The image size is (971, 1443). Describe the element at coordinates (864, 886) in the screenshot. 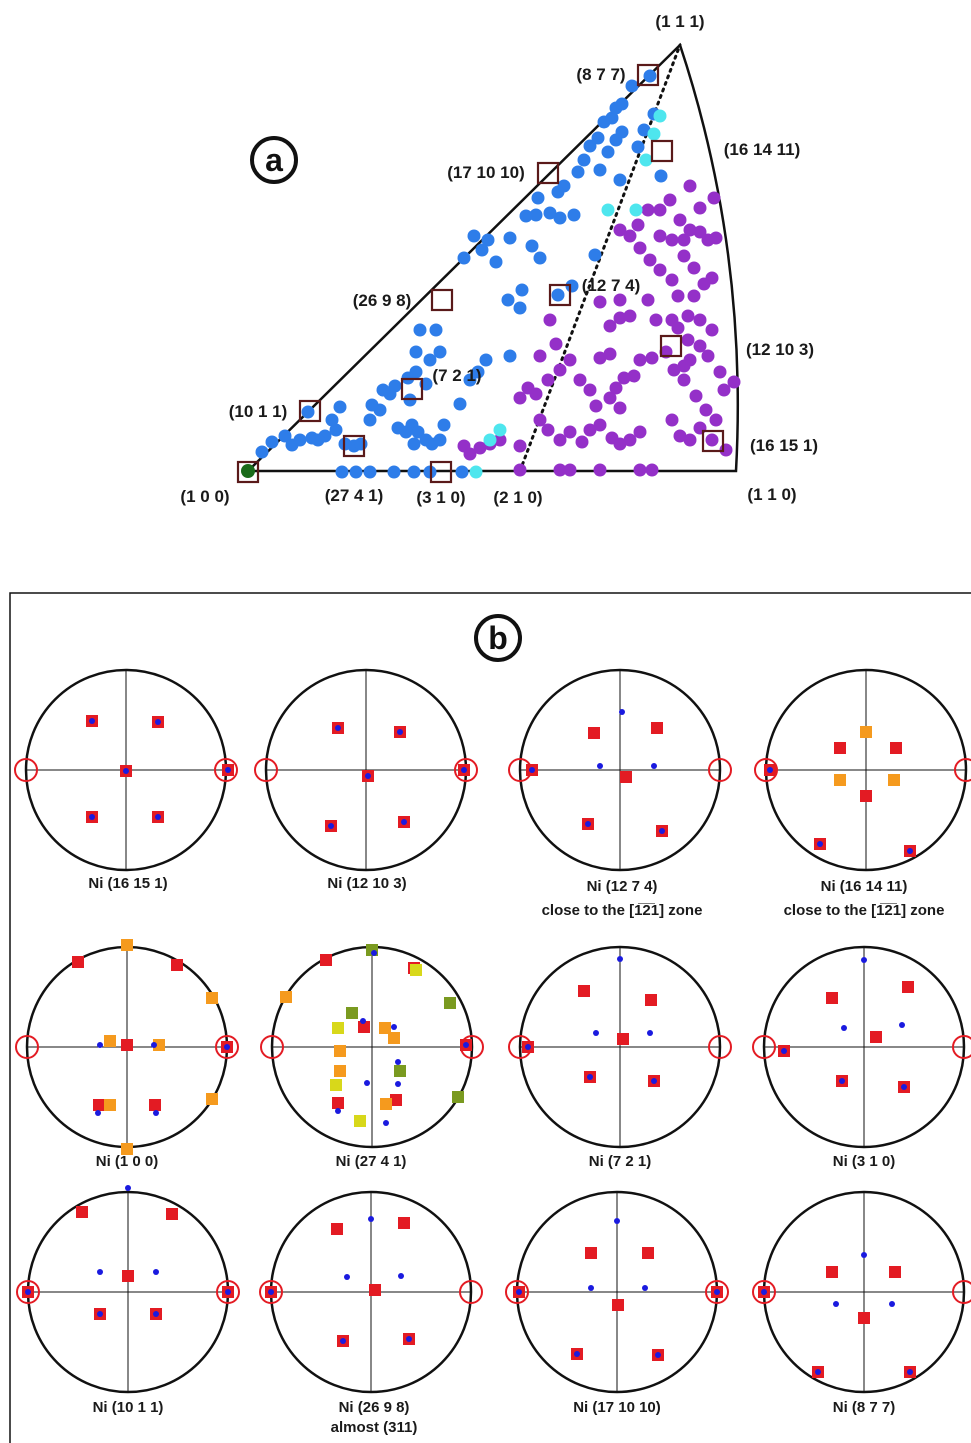

I see `caption-161411: Ni (16 14 11)` at that location.